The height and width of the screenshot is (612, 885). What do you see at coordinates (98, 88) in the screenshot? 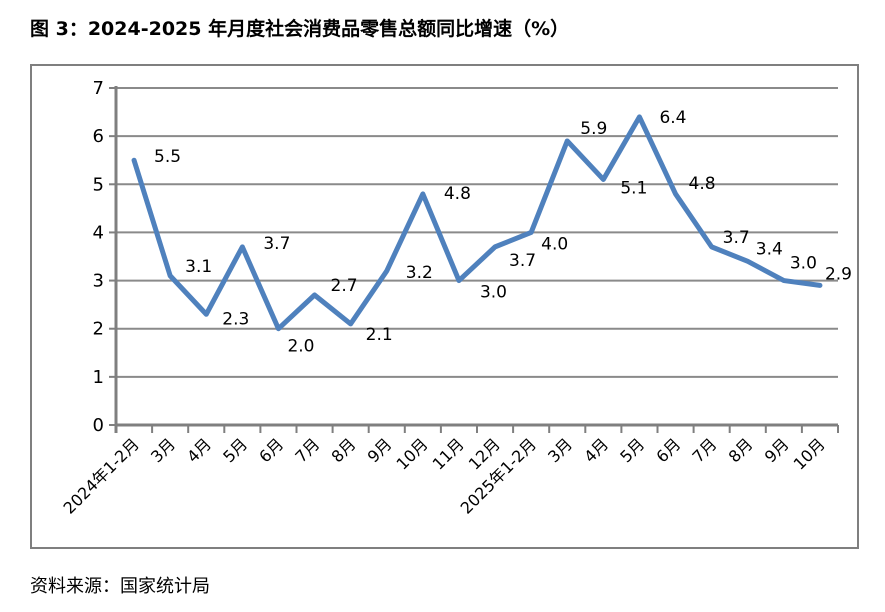
I see `y-axis-label: 7` at bounding box center [98, 88].